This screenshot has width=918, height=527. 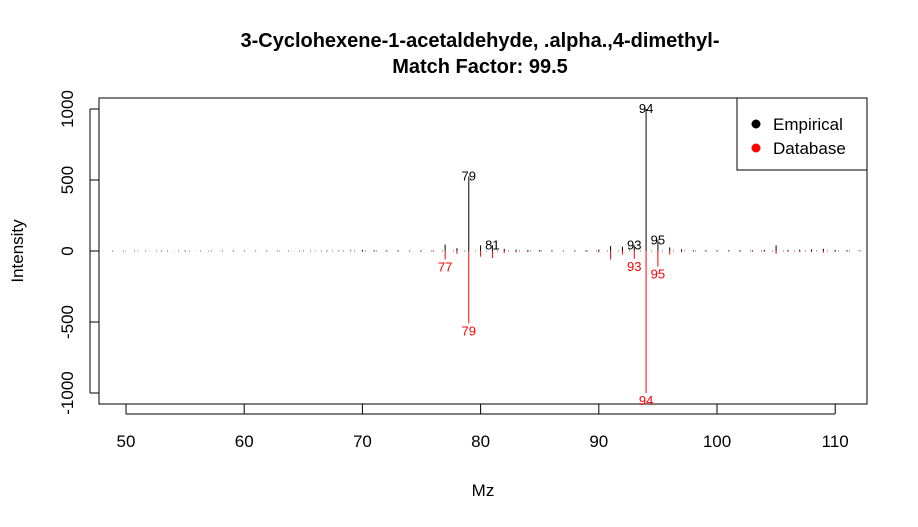 What do you see at coordinates (445, 267) in the screenshot?
I see `database-peak-label: 77` at bounding box center [445, 267].